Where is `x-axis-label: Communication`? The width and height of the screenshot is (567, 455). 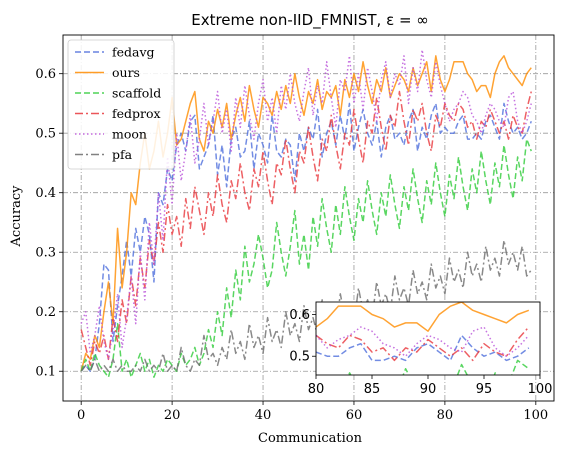
x-axis-label: Communication is located at coordinates (310, 438).